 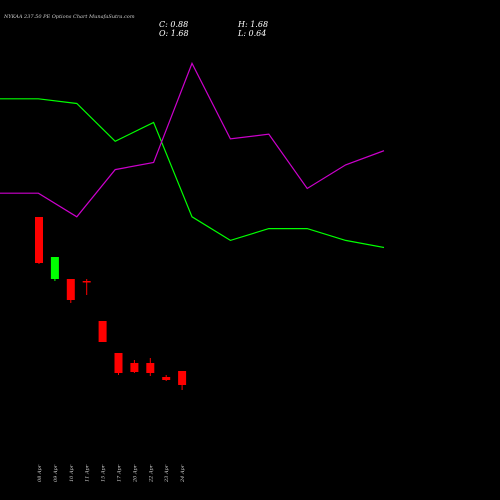 I want to click on close-readout: C: 0.88, so click(x=174, y=24).